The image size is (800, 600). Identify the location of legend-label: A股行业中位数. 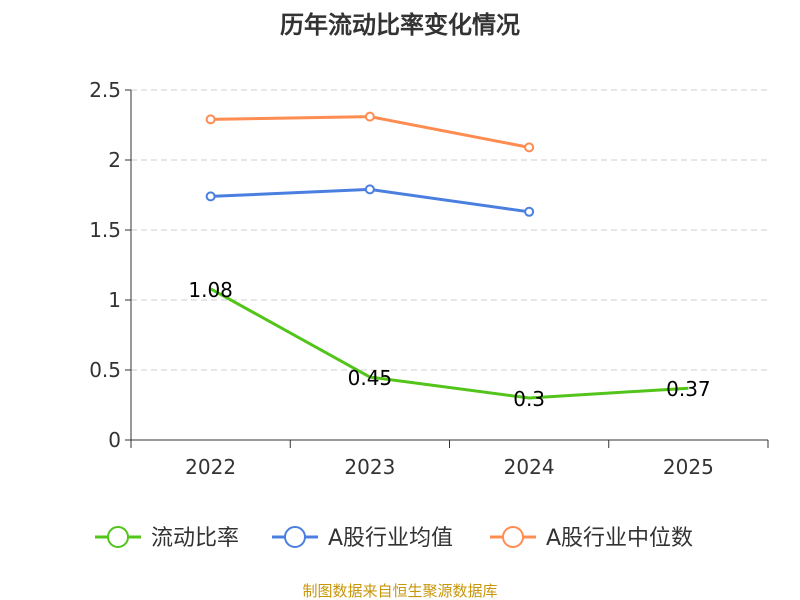
(619, 538).